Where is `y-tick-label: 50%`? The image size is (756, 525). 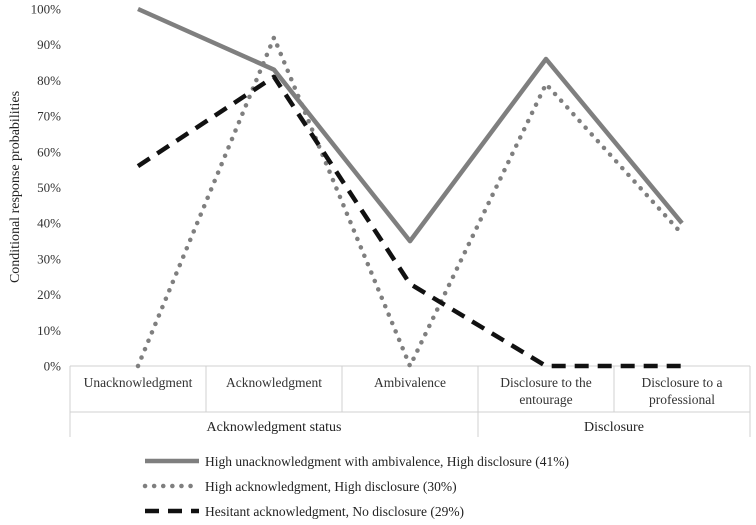 y-tick-label: 50% is located at coordinates (49, 187).